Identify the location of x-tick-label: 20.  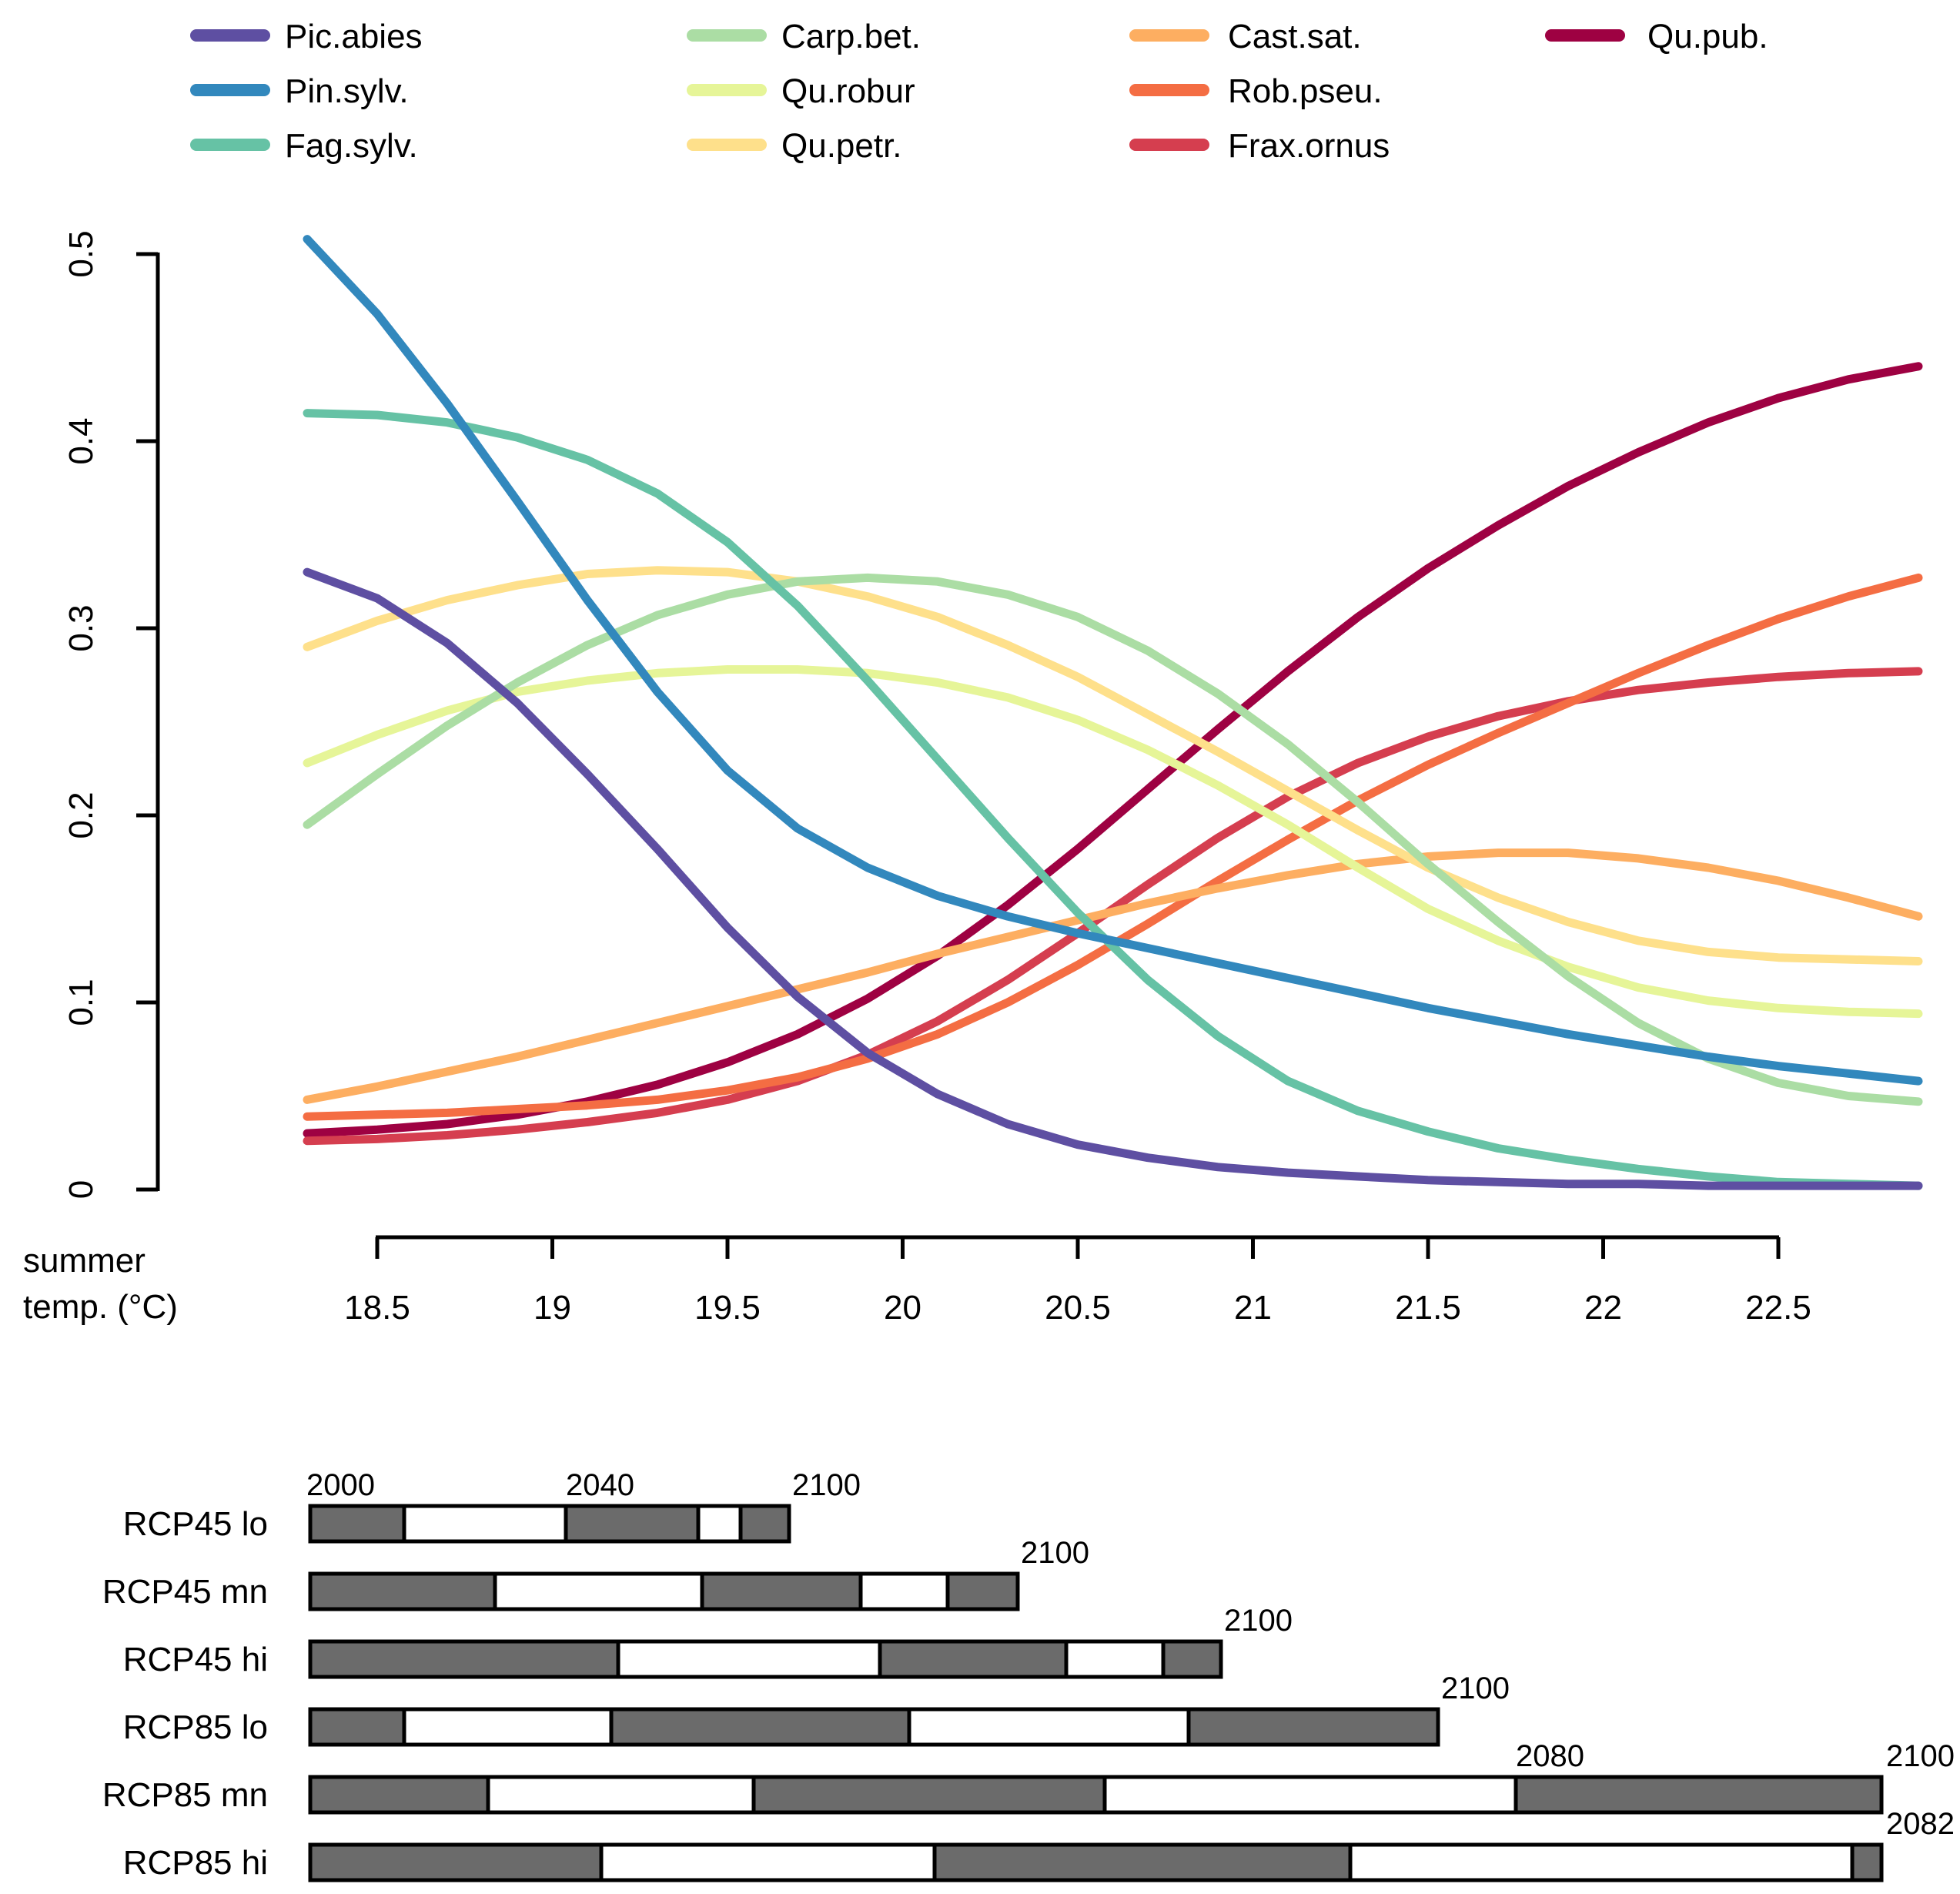
(902, 1308).